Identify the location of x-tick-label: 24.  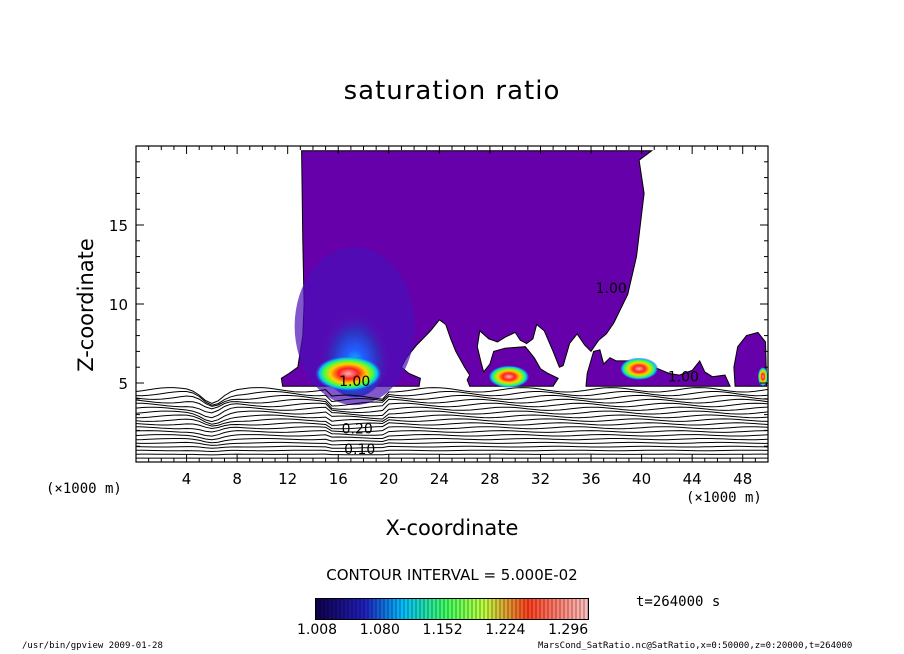
(439, 479).